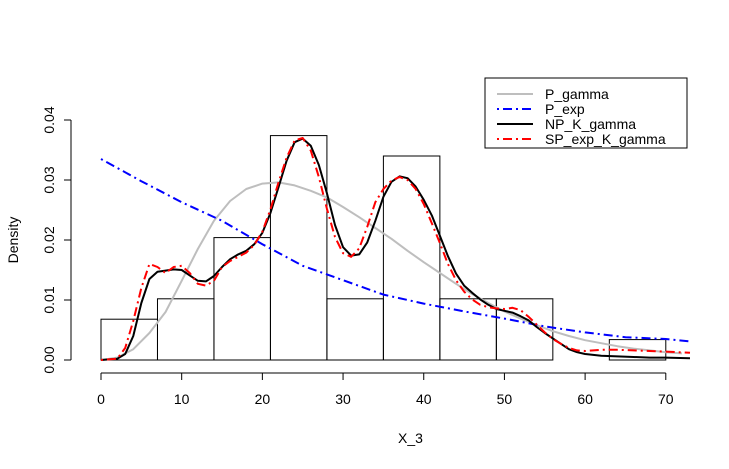  Describe the element at coordinates (424, 399) in the screenshot. I see `x-tick-label: 40` at that location.